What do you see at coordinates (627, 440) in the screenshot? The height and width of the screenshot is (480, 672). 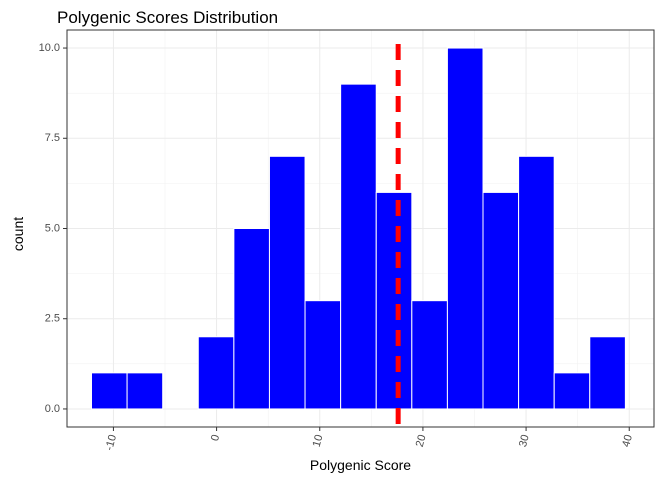 I see `x-tick-label: 40` at bounding box center [627, 440].